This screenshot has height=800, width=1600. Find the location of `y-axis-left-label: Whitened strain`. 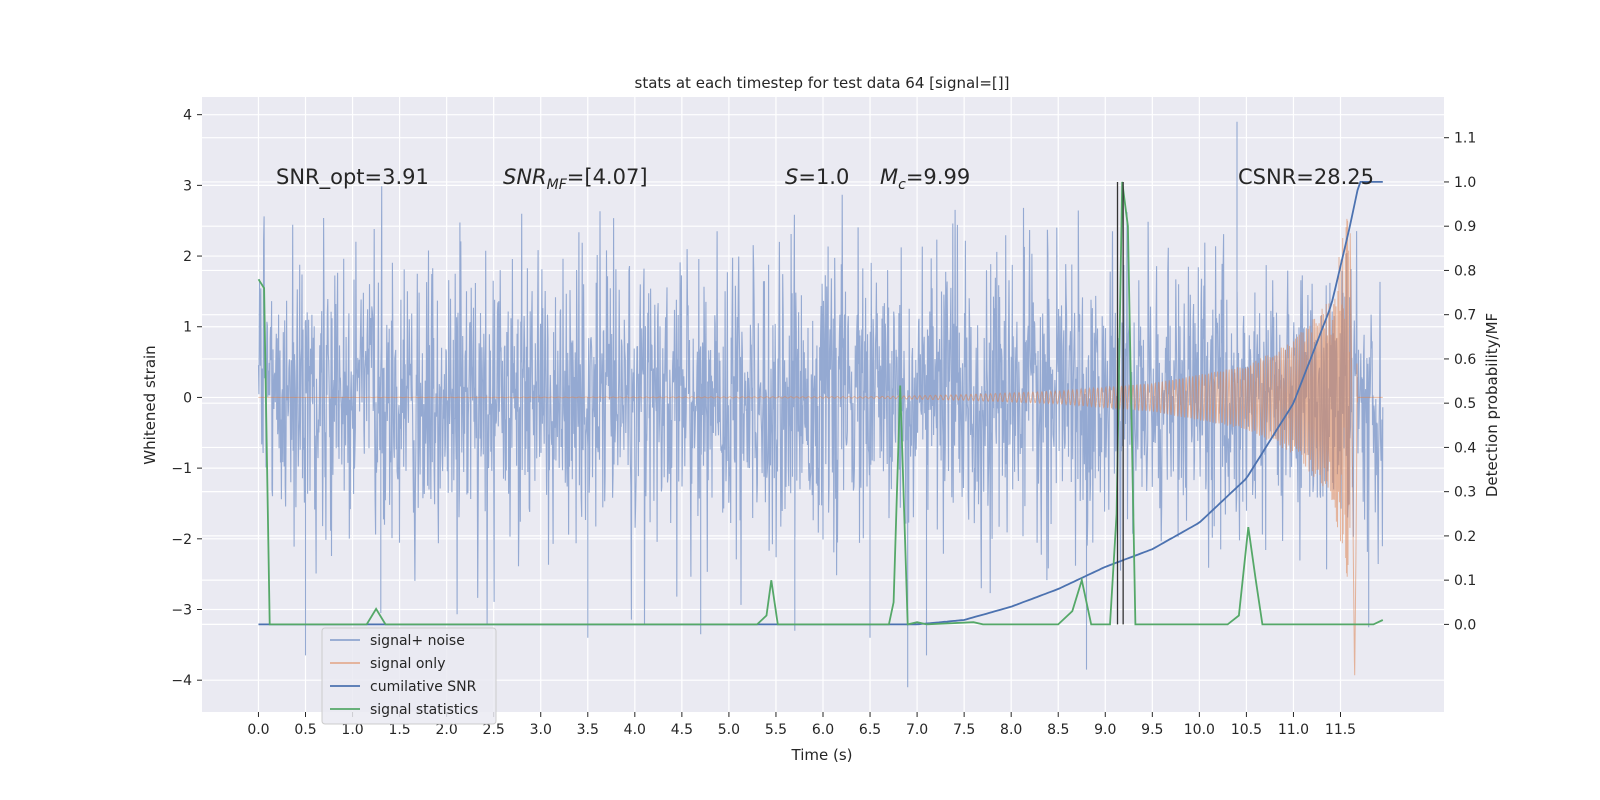

y-axis-left-label: Whitened strain is located at coordinates (150, 404).